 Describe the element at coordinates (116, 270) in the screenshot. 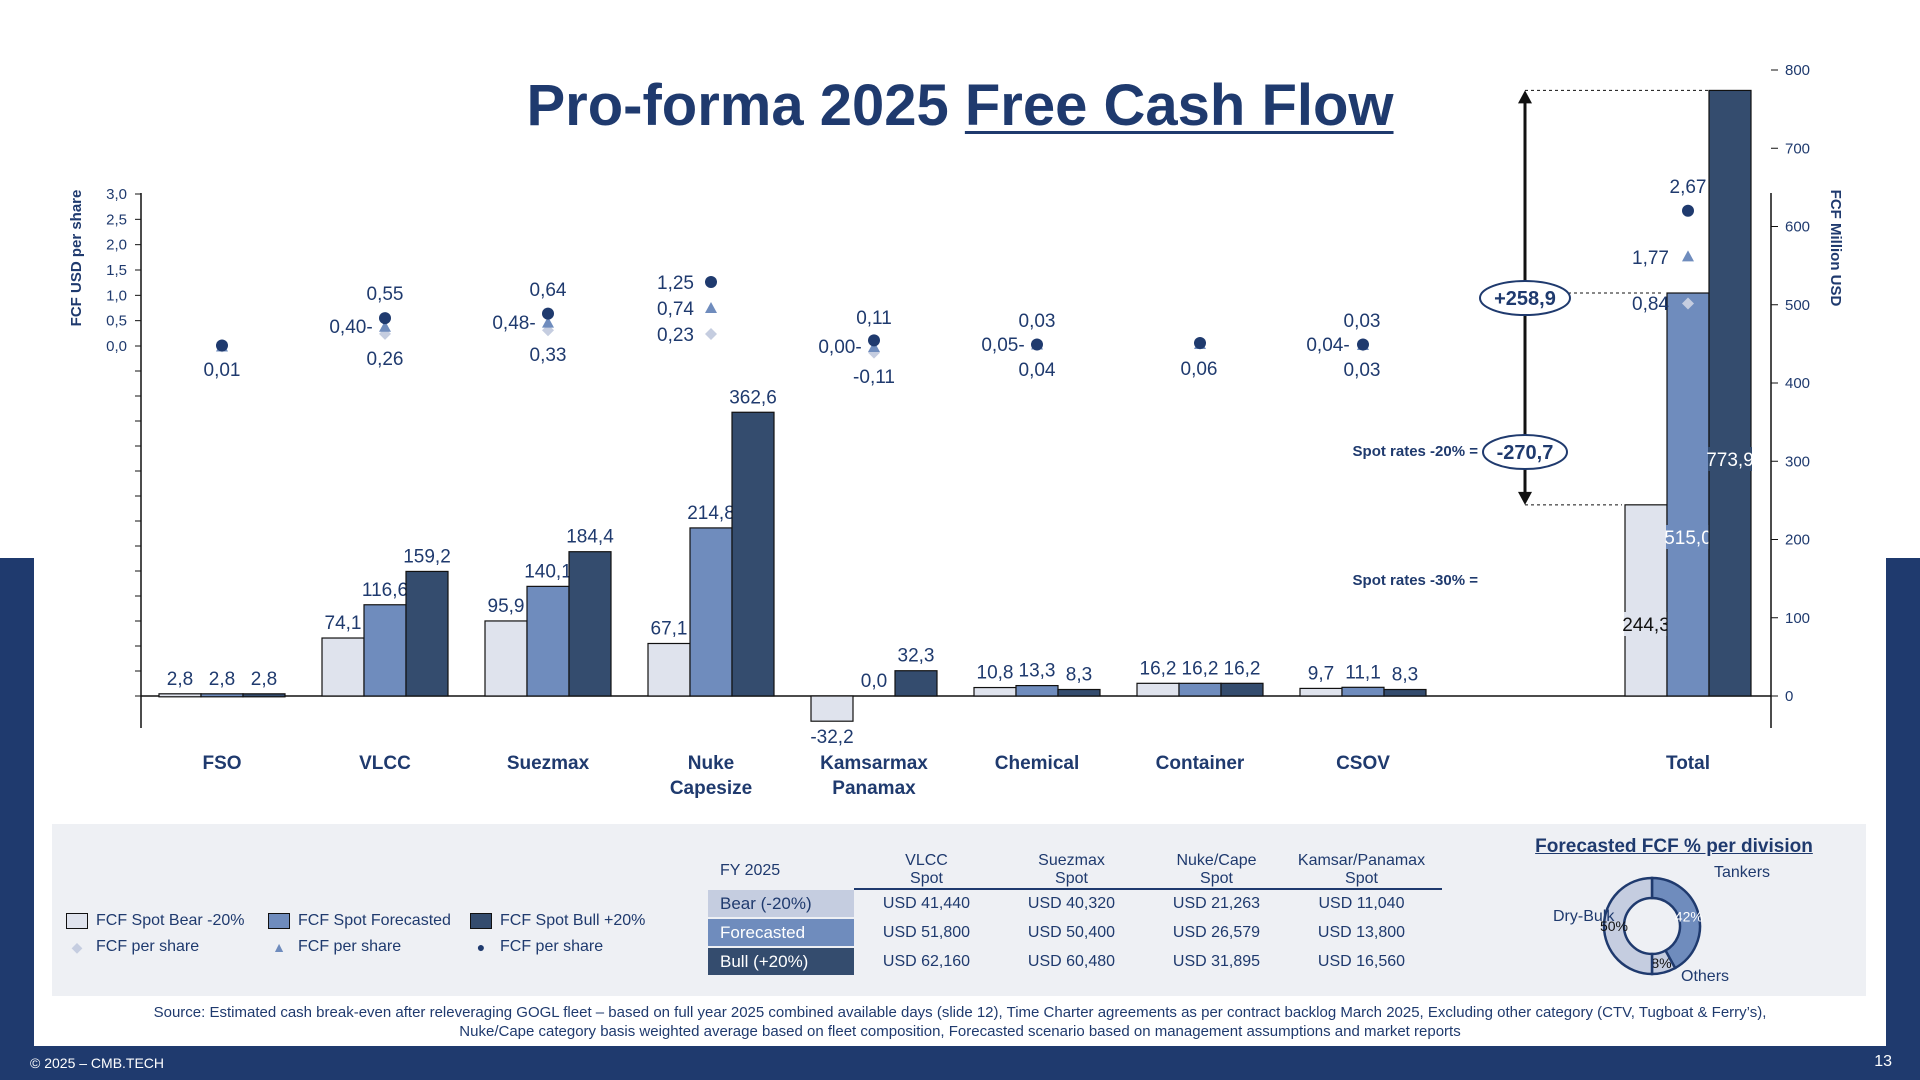

I see `left-axis-tick-label: 1,5` at that location.